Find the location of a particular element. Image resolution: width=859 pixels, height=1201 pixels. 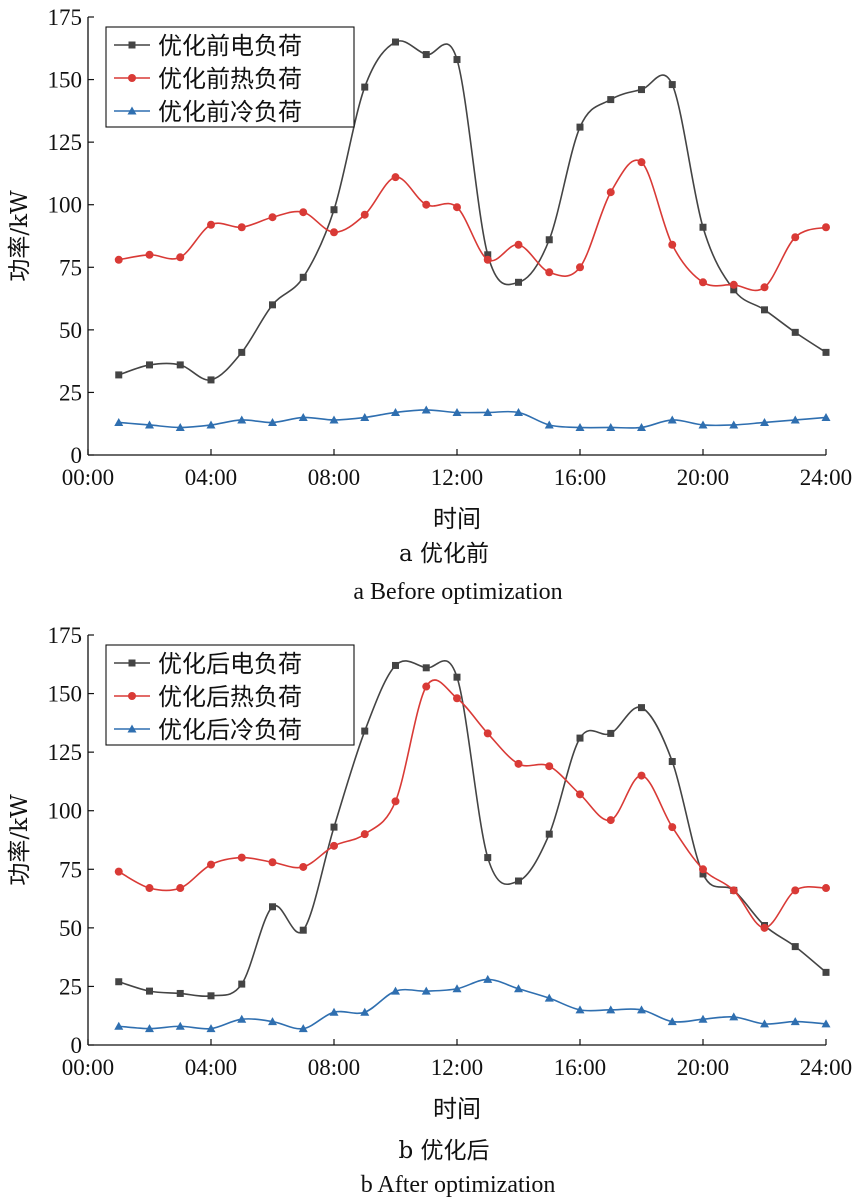

series-triangle is located at coordinates (472, 418).